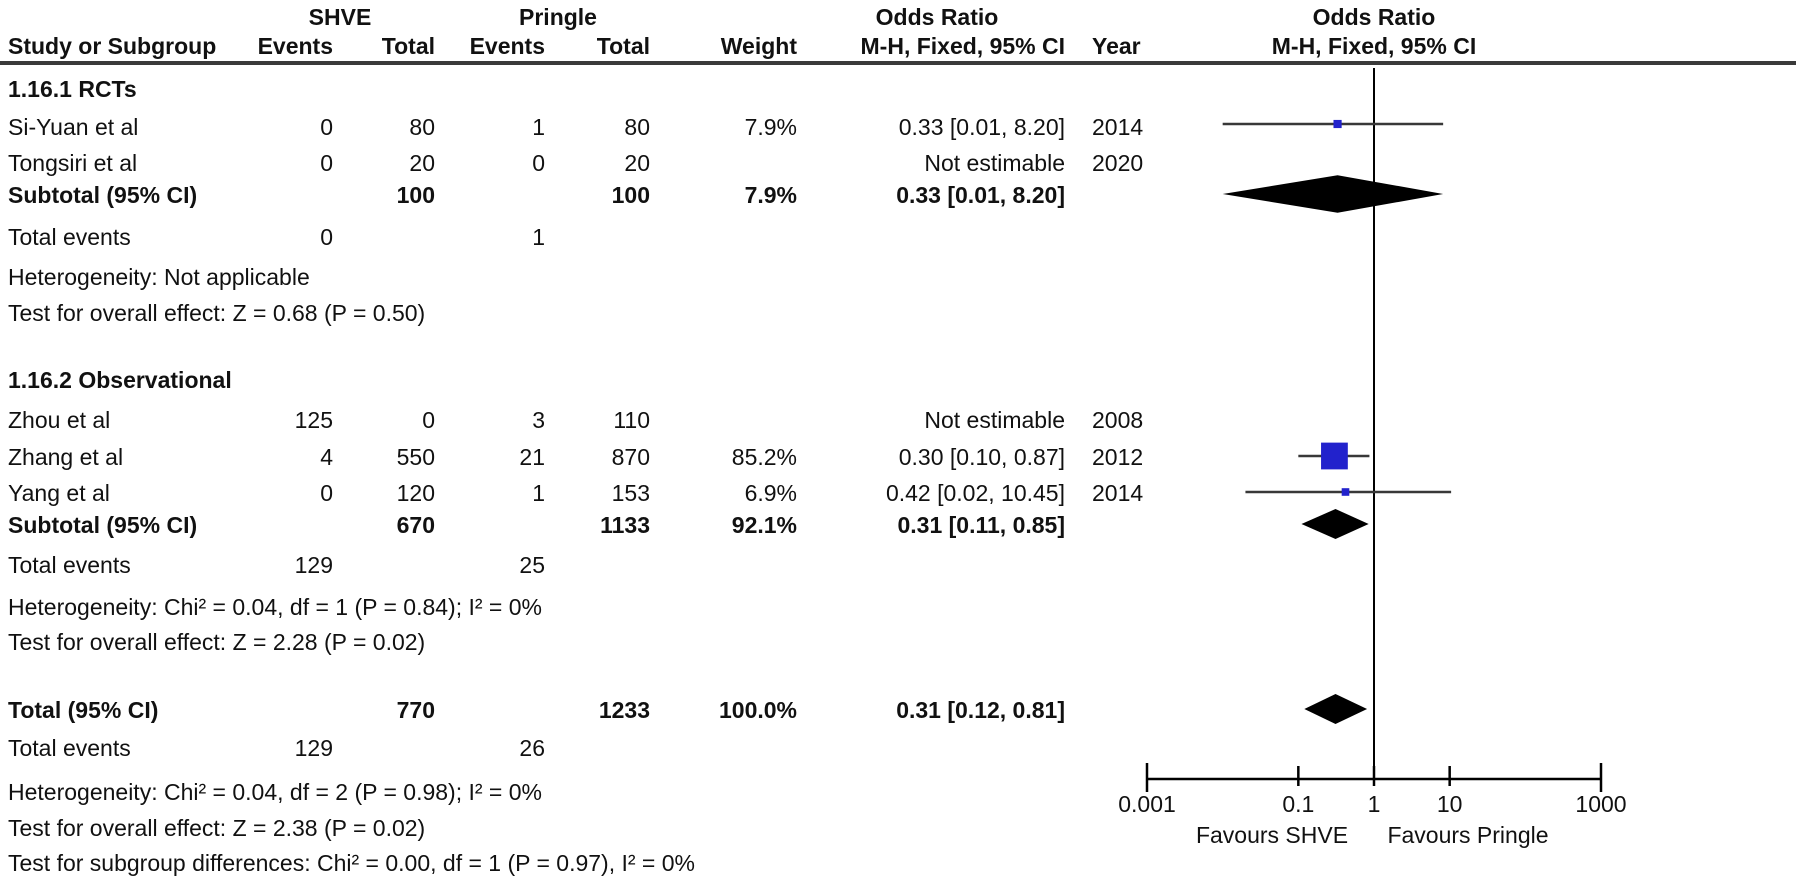 The width and height of the screenshot is (1800, 879). I want to click on subgroup-title: 1.16.2 Observational, so click(120, 380).